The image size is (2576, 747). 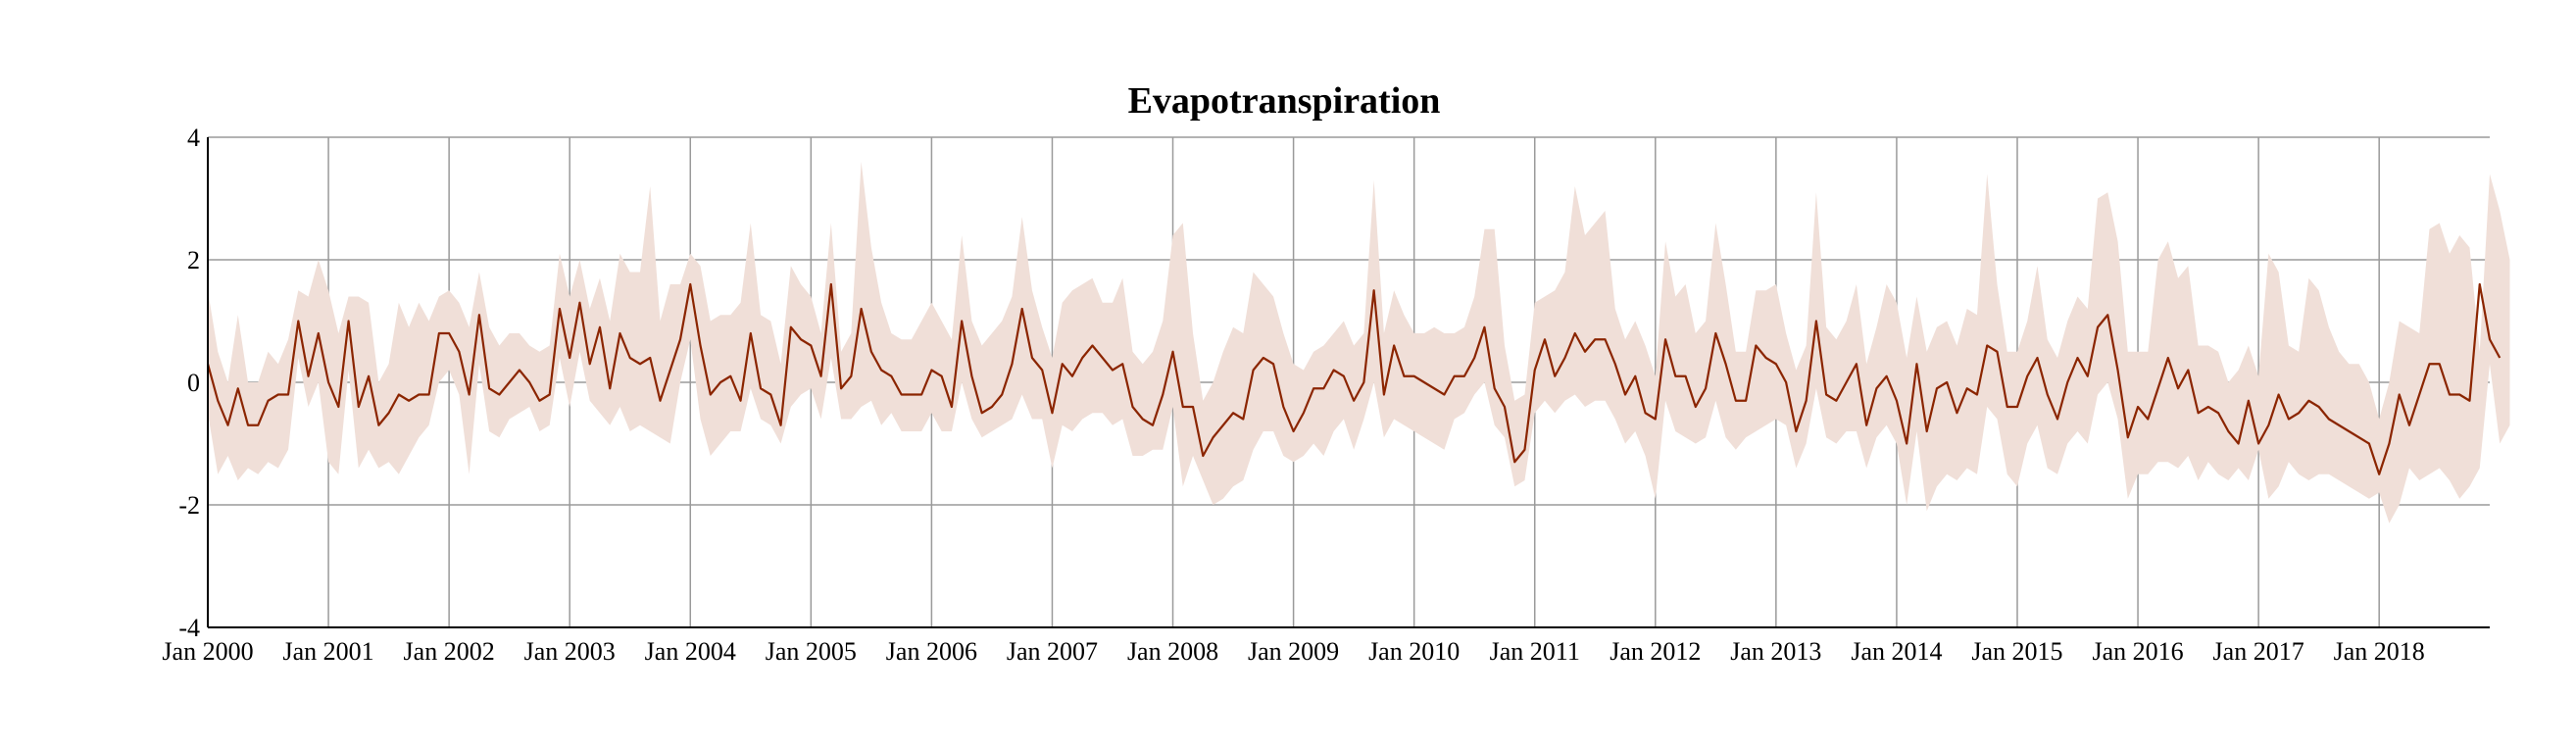 What do you see at coordinates (1172, 652) in the screenshot?
I see `x-tick-label: Jan 2008` at bounding box center [1172, 652].